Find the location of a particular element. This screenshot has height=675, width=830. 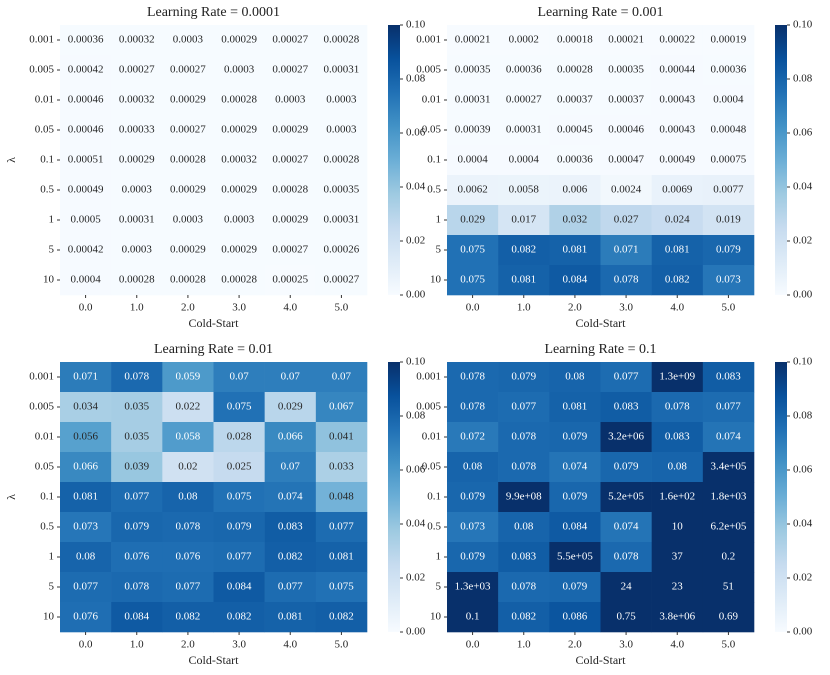

cell-label: 0.00033 is located at coordinates (137, 130).